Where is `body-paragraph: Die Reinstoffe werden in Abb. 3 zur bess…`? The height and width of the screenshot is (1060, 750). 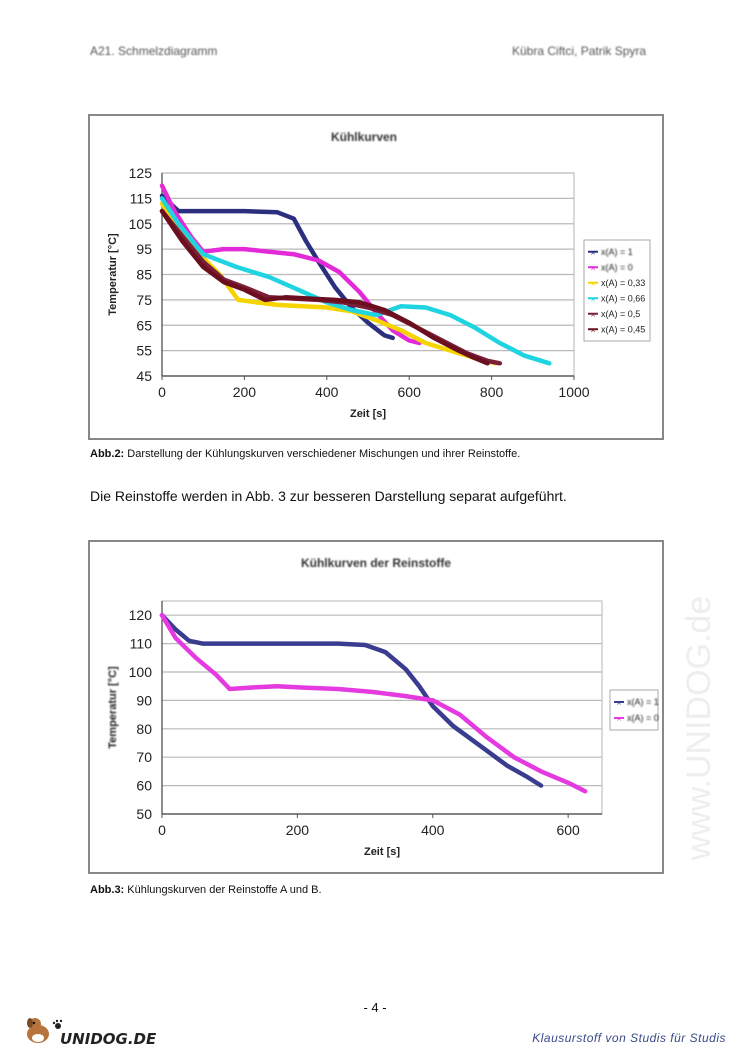
body-paragraph: Die Reinstoffe werden in Abb. 3 zur bess… is located at coordinates (328, 496).